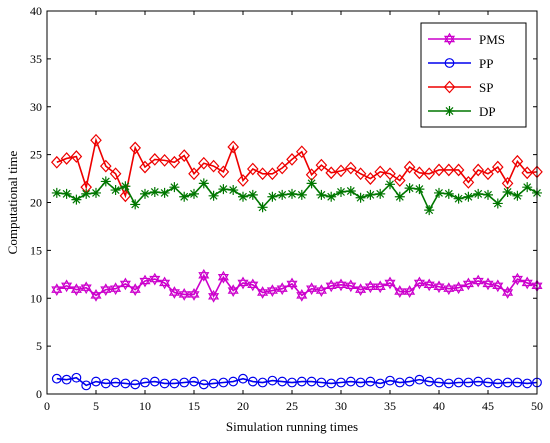 The width and height of the screenshot is (550, 443). What do you see at coordinates (390, 406) in the screenshot?
I see `x-tick-label: 35` at bounding box center [390, 406].